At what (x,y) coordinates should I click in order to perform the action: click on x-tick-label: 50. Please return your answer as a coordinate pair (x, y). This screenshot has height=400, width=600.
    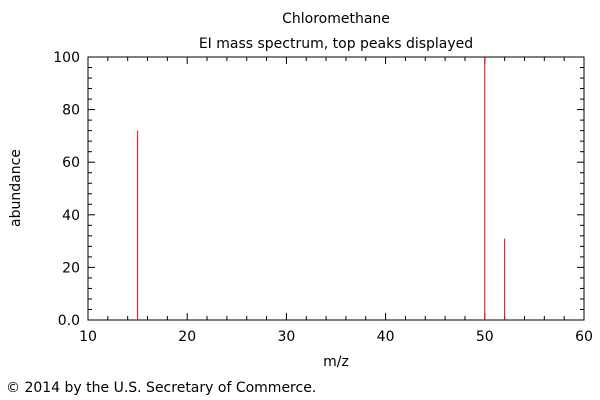
    Looking at the image, I should click on (485, 337).